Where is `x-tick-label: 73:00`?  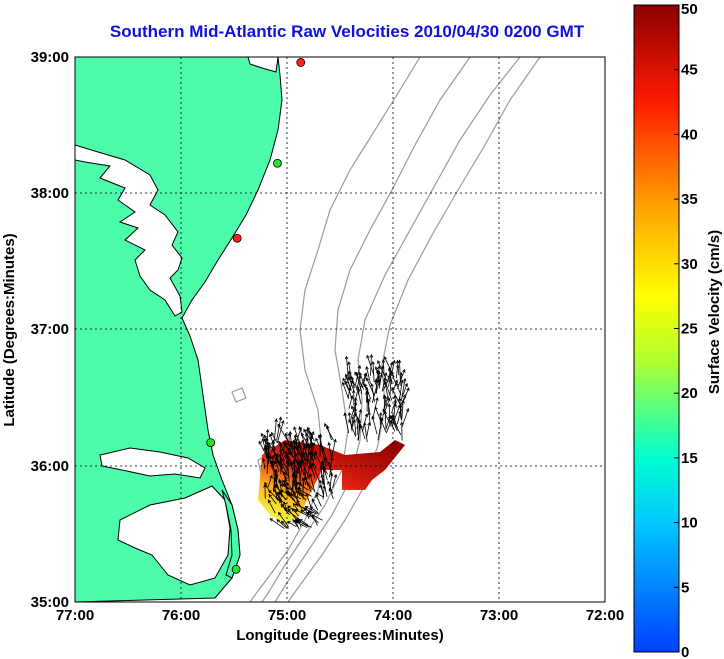 x-tick-label: 73:00 is located at coordinates (499, 615).